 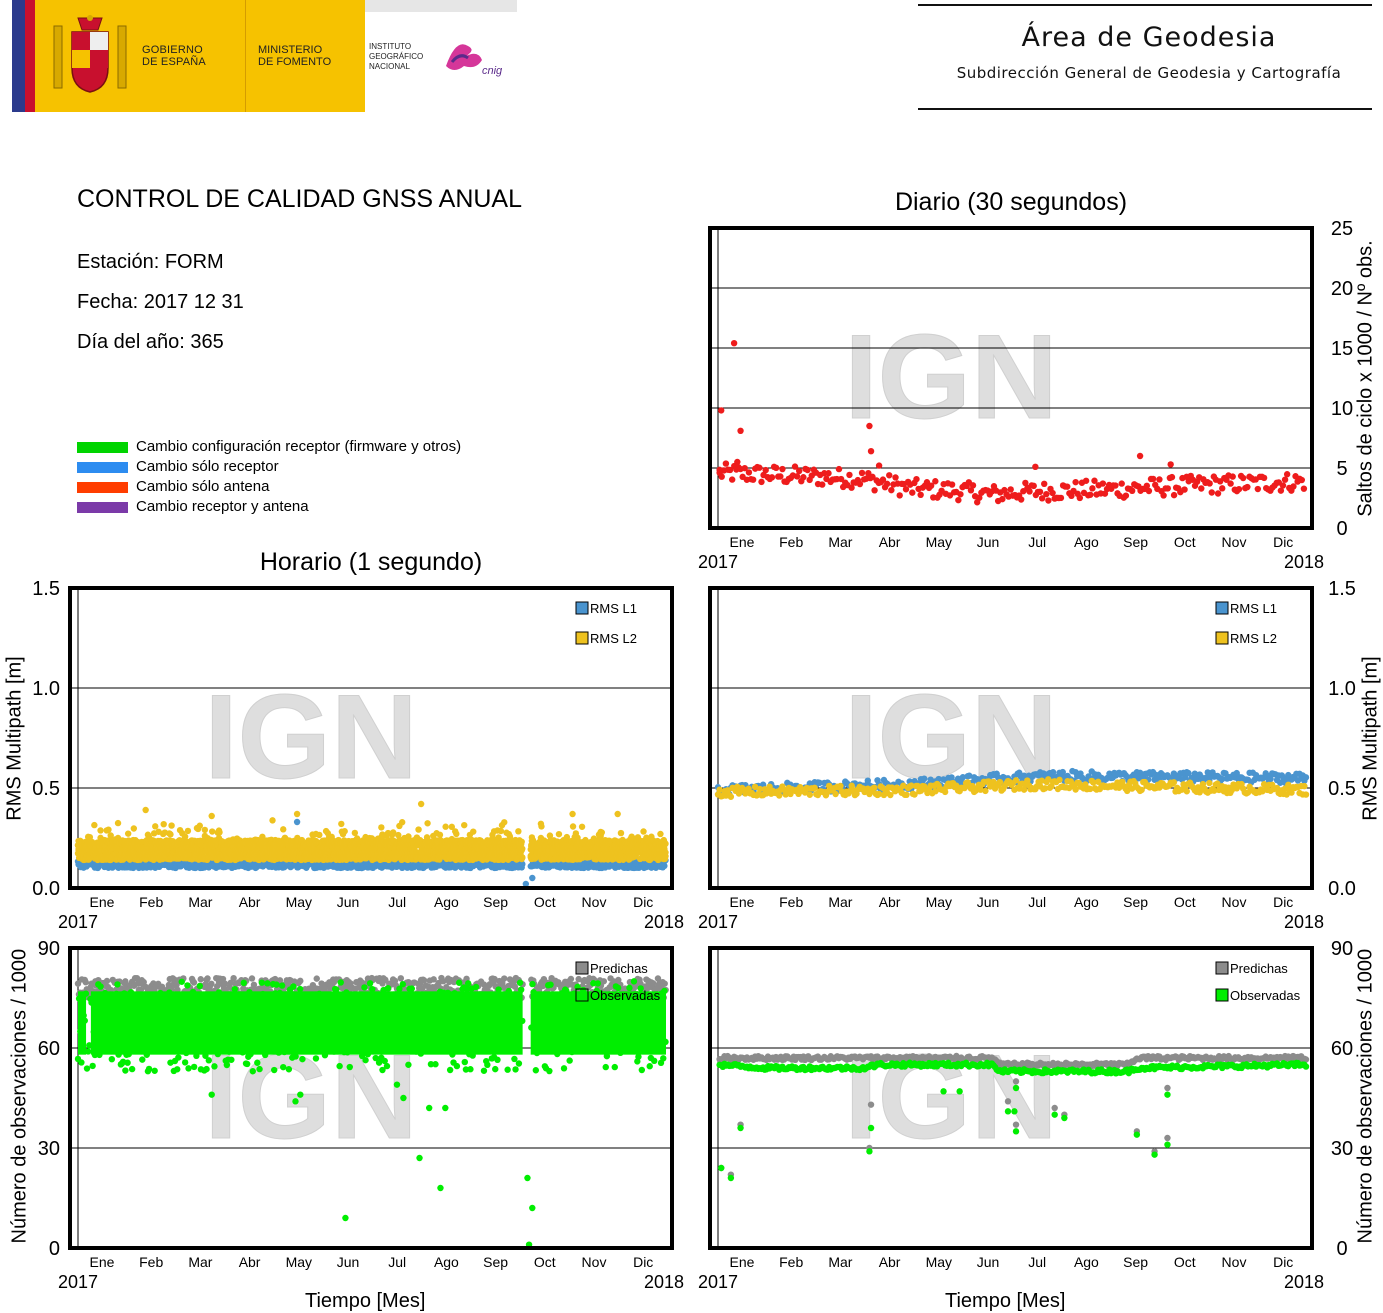 What do you see at coordinates (90, 56) in the screenshot?
I see `coat-of-arms-icon` at bounding box center [90, 56].